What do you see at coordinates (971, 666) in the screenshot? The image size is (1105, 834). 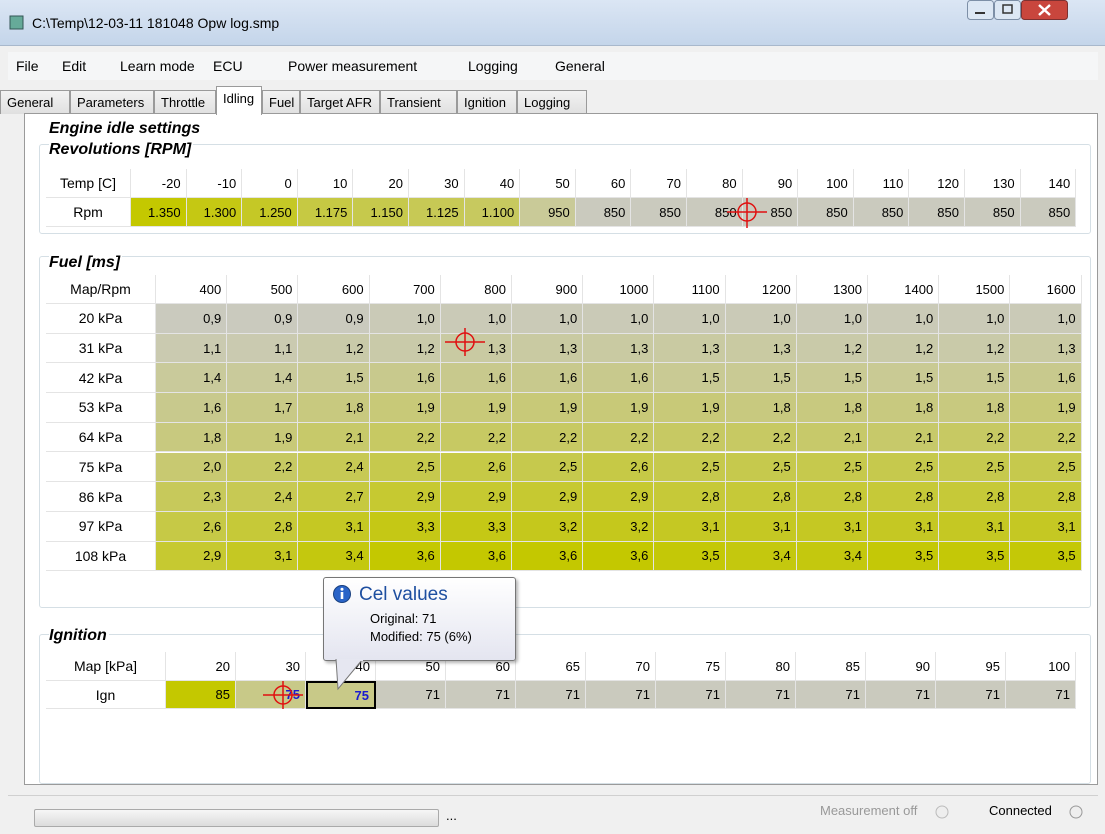 I see `column-header: 95` at bounding box center [971, 666].